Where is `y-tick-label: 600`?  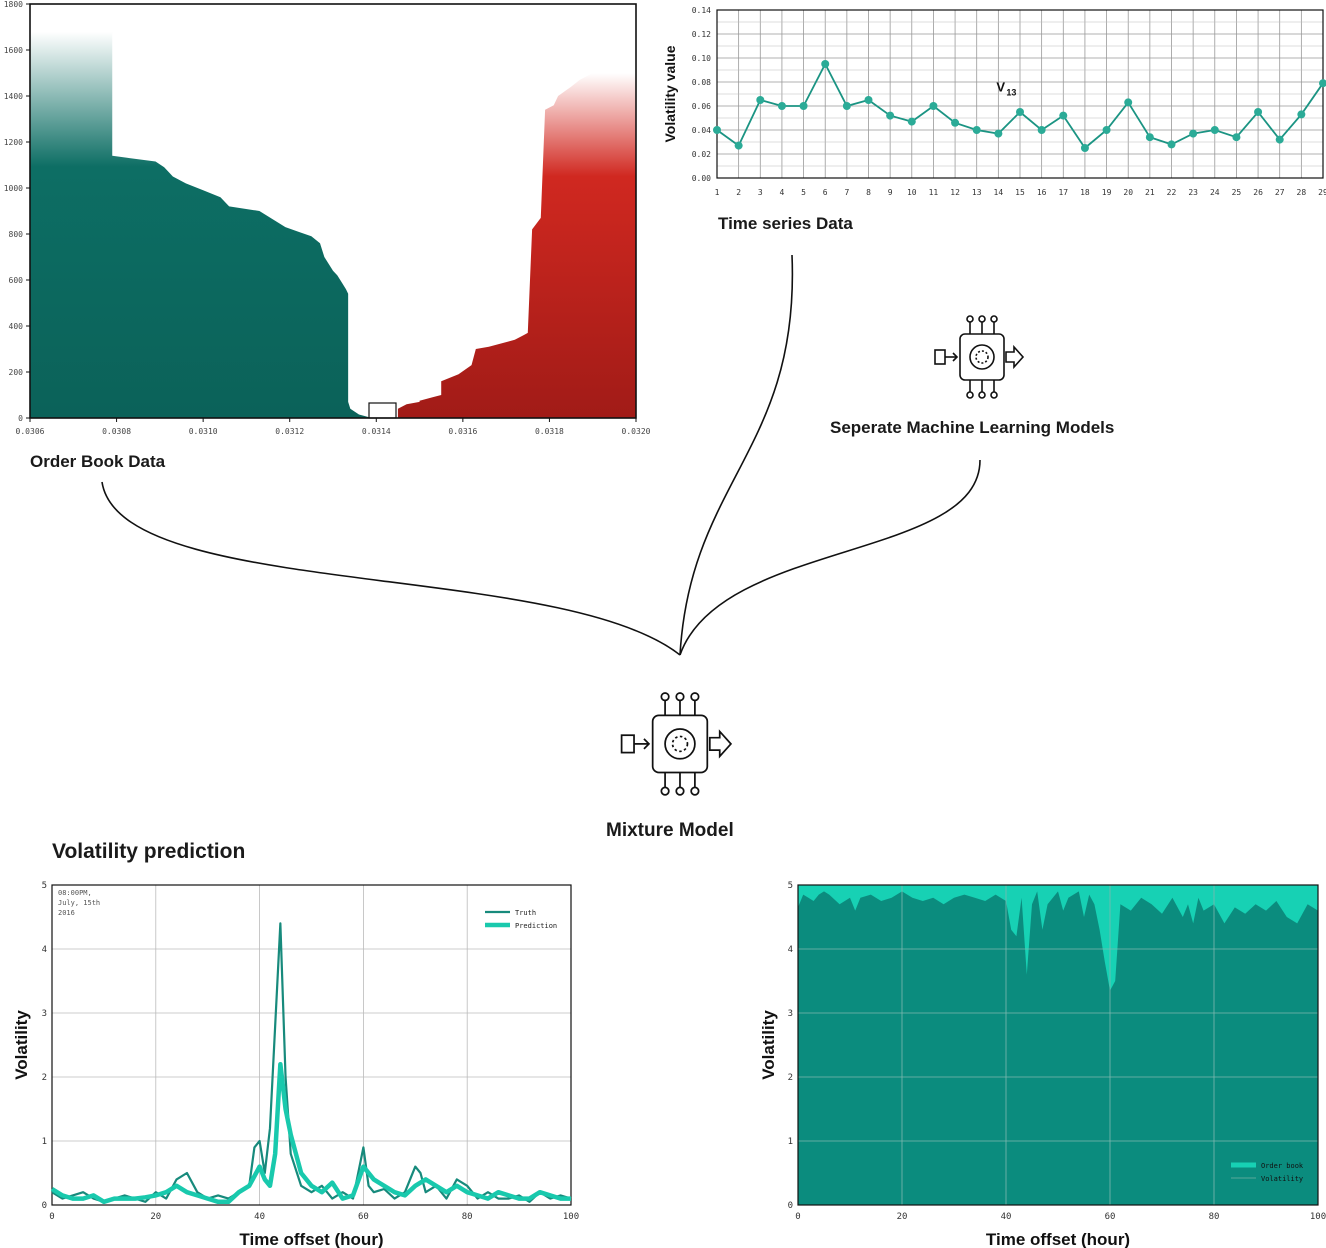 y-tick-label: 600 is located at coordinates (16, 280).